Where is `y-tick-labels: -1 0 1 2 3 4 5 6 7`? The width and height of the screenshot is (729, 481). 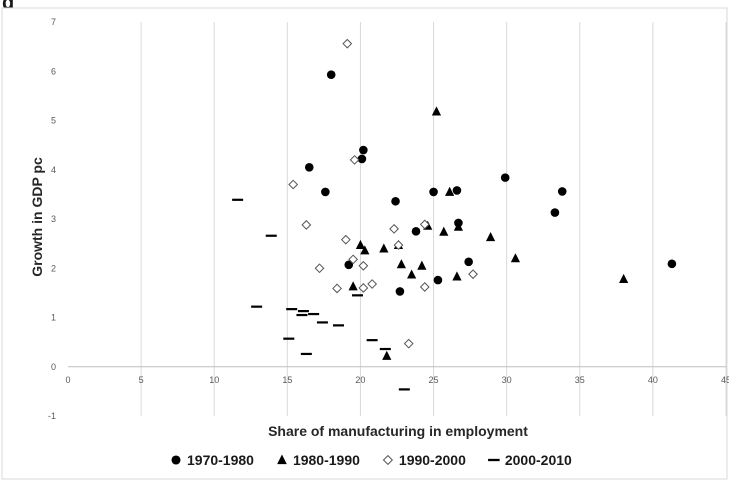
y-tick-labels: -1 0 1 2 3 4 5 6 7 is located at coordinates (52, 219).